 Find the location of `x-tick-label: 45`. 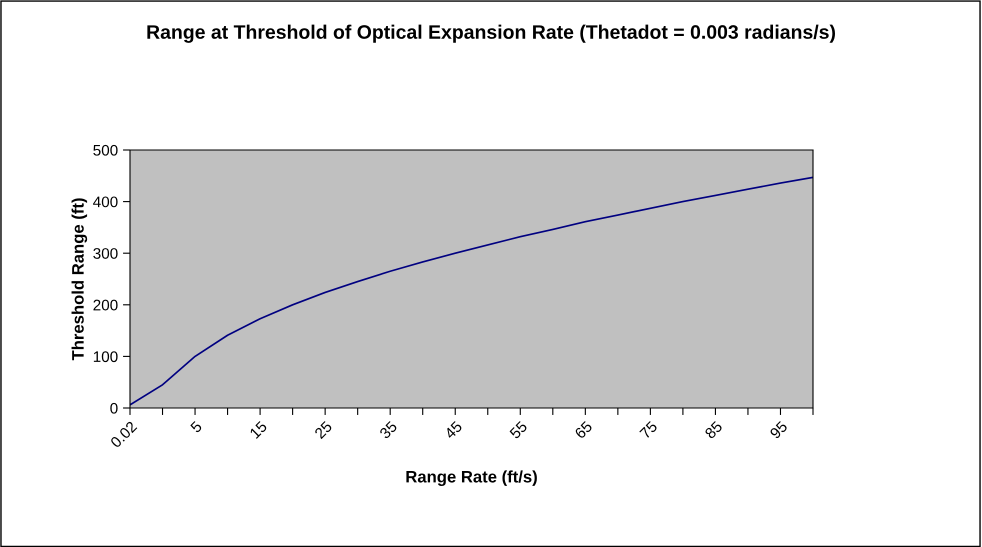

x-tick-label: 45 is located at coordinates (453, 430).